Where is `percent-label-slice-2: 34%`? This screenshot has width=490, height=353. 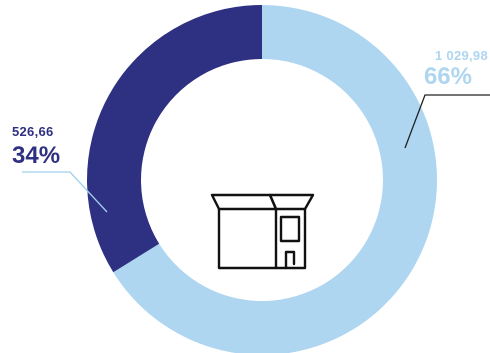
percent-label-slice-2: 34% is located at coordinates (36, 155).